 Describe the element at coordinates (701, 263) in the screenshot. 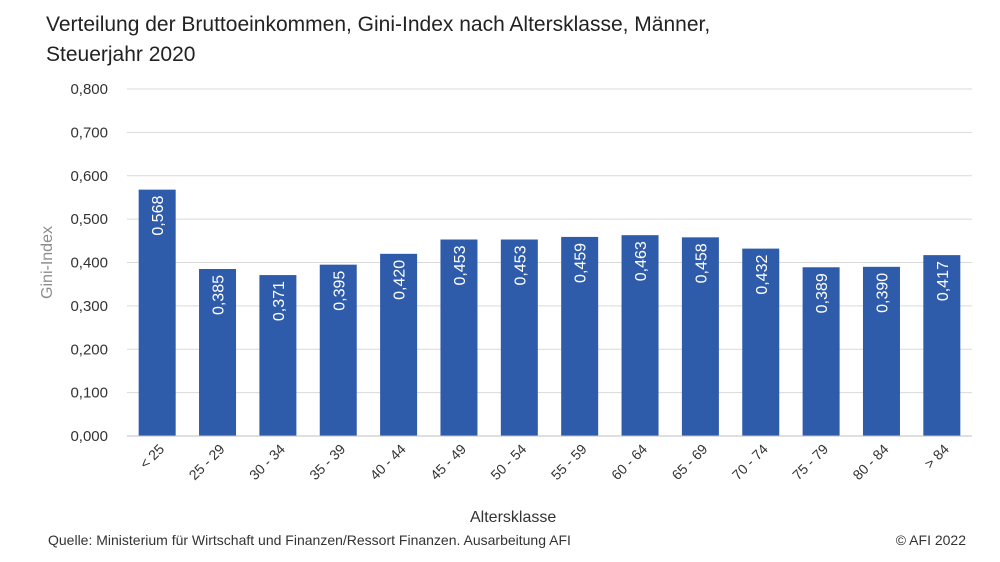

I see `bar-data-label: 0,458` at that location.